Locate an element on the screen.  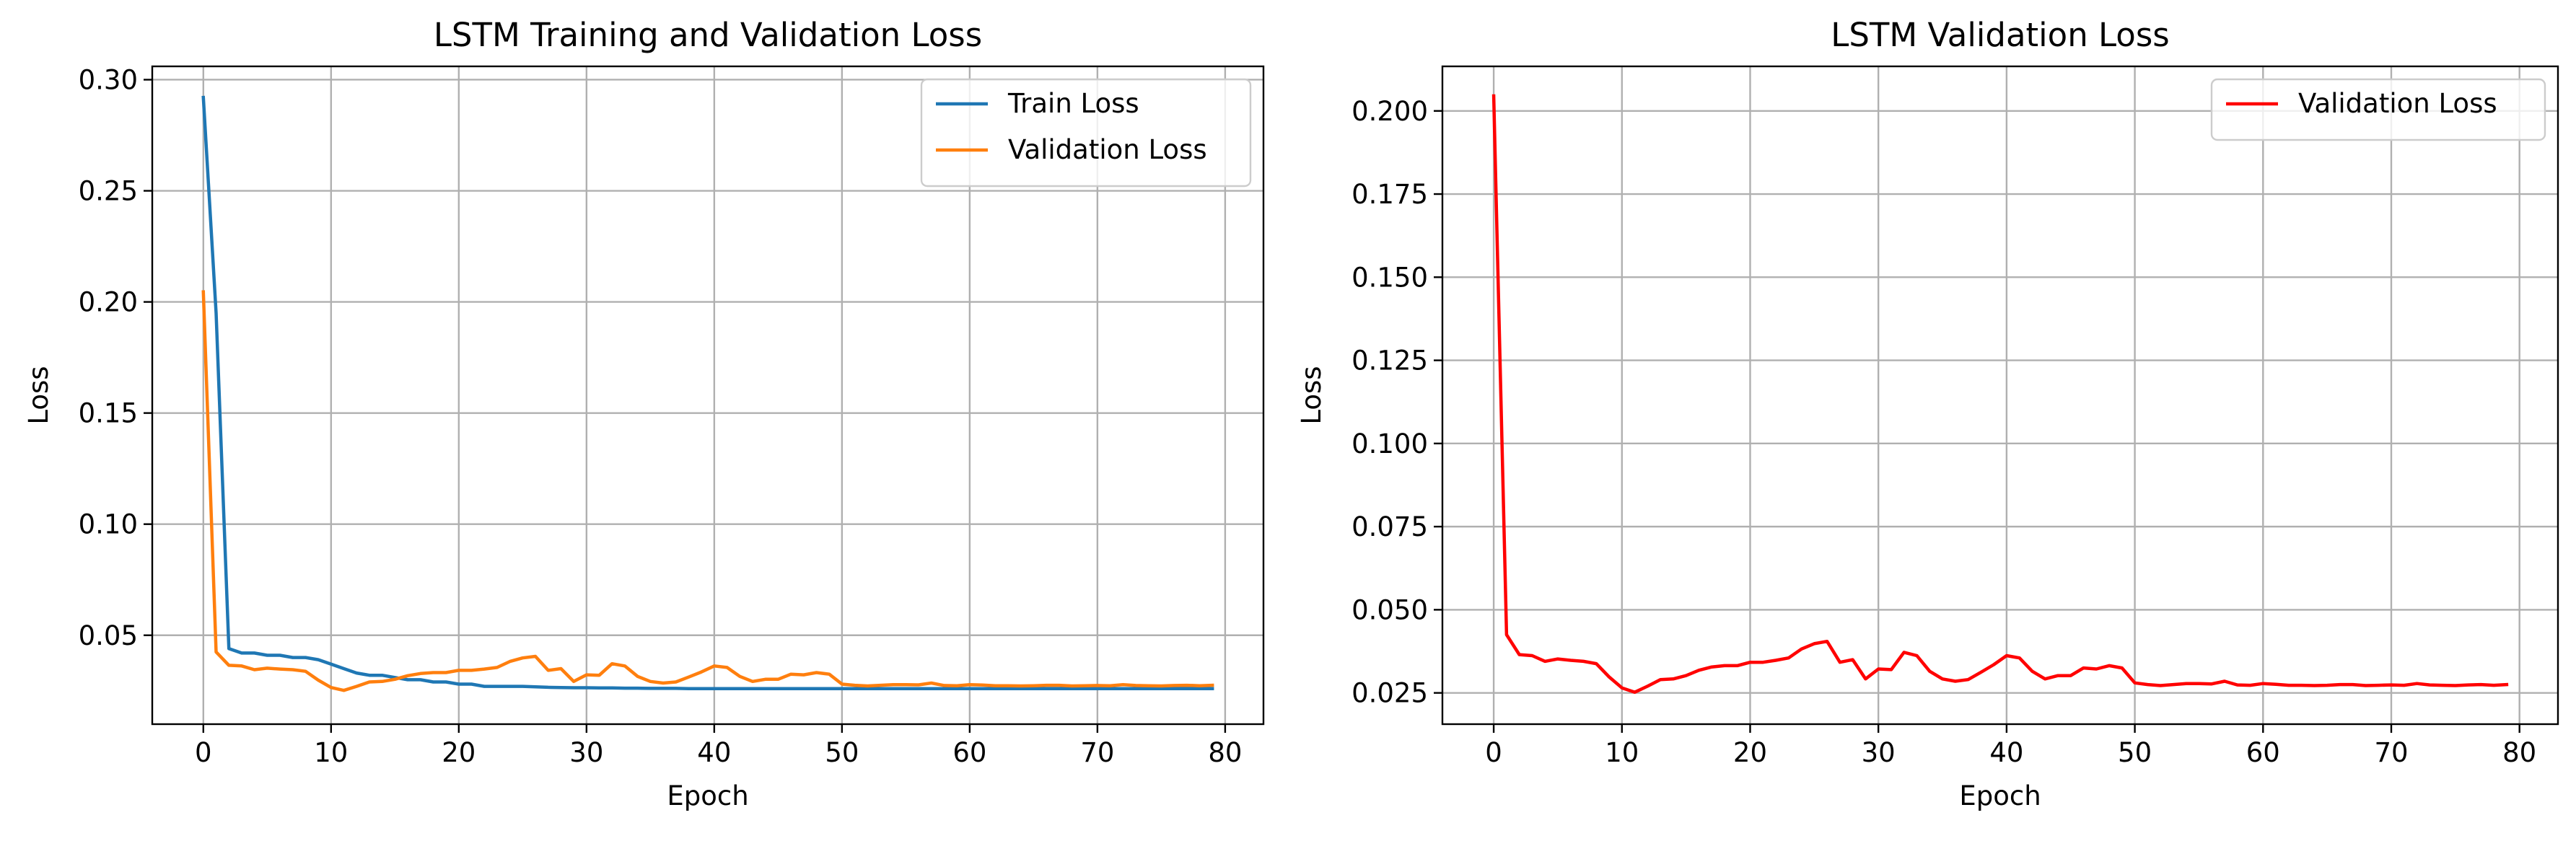
y-tick-label: 0.175 is located at coordinates (1389, 194).